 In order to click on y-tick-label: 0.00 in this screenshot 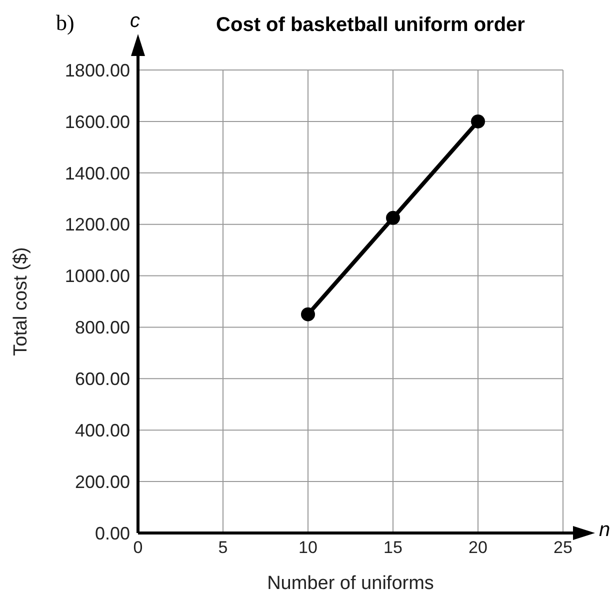, I will do `click(112, 533)`.